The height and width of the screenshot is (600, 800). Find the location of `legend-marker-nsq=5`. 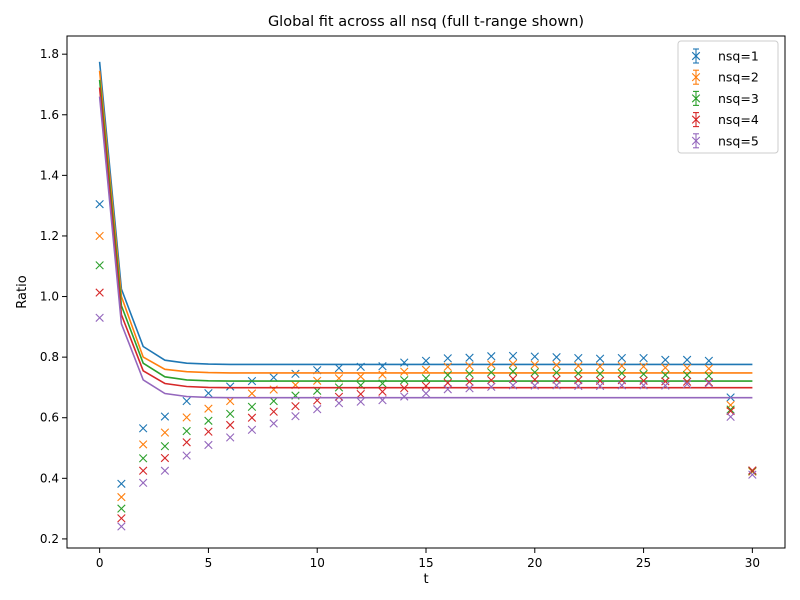

legend-marker-nsq=5 is located at coordinates (696, 141).